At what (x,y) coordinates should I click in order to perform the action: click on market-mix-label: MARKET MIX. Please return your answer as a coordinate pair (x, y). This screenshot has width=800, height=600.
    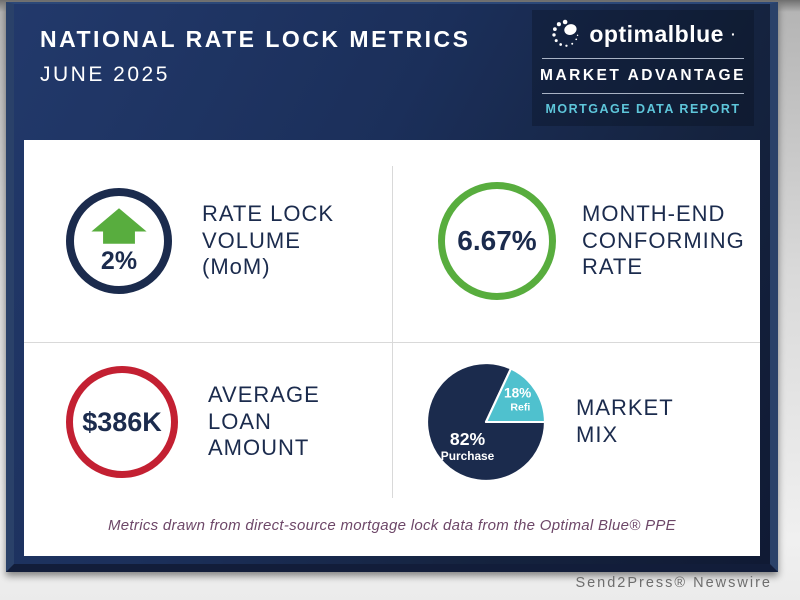
    Looking at the image, I should click on (625, 422).